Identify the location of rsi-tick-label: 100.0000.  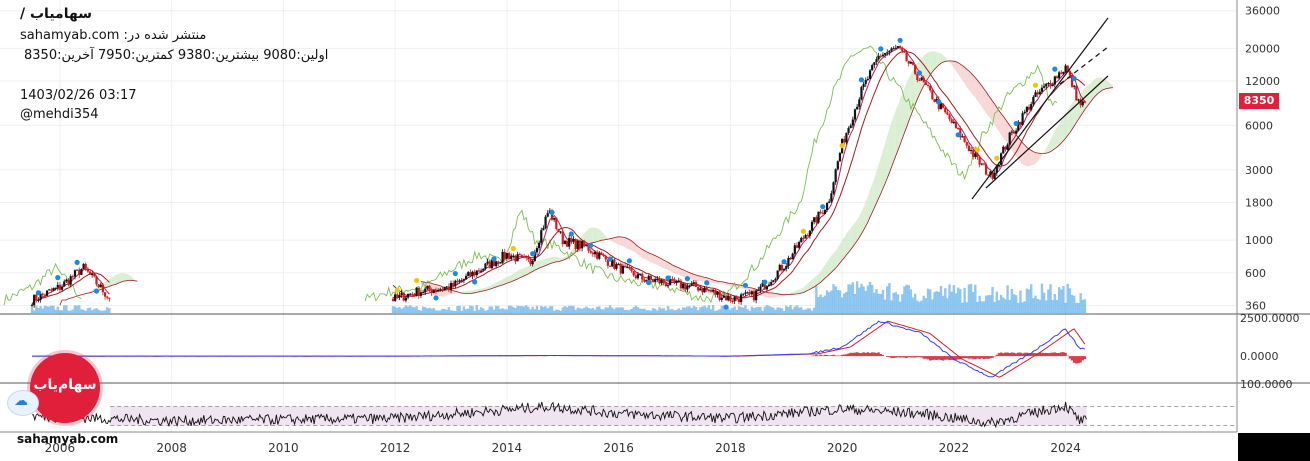
(1266, 384).